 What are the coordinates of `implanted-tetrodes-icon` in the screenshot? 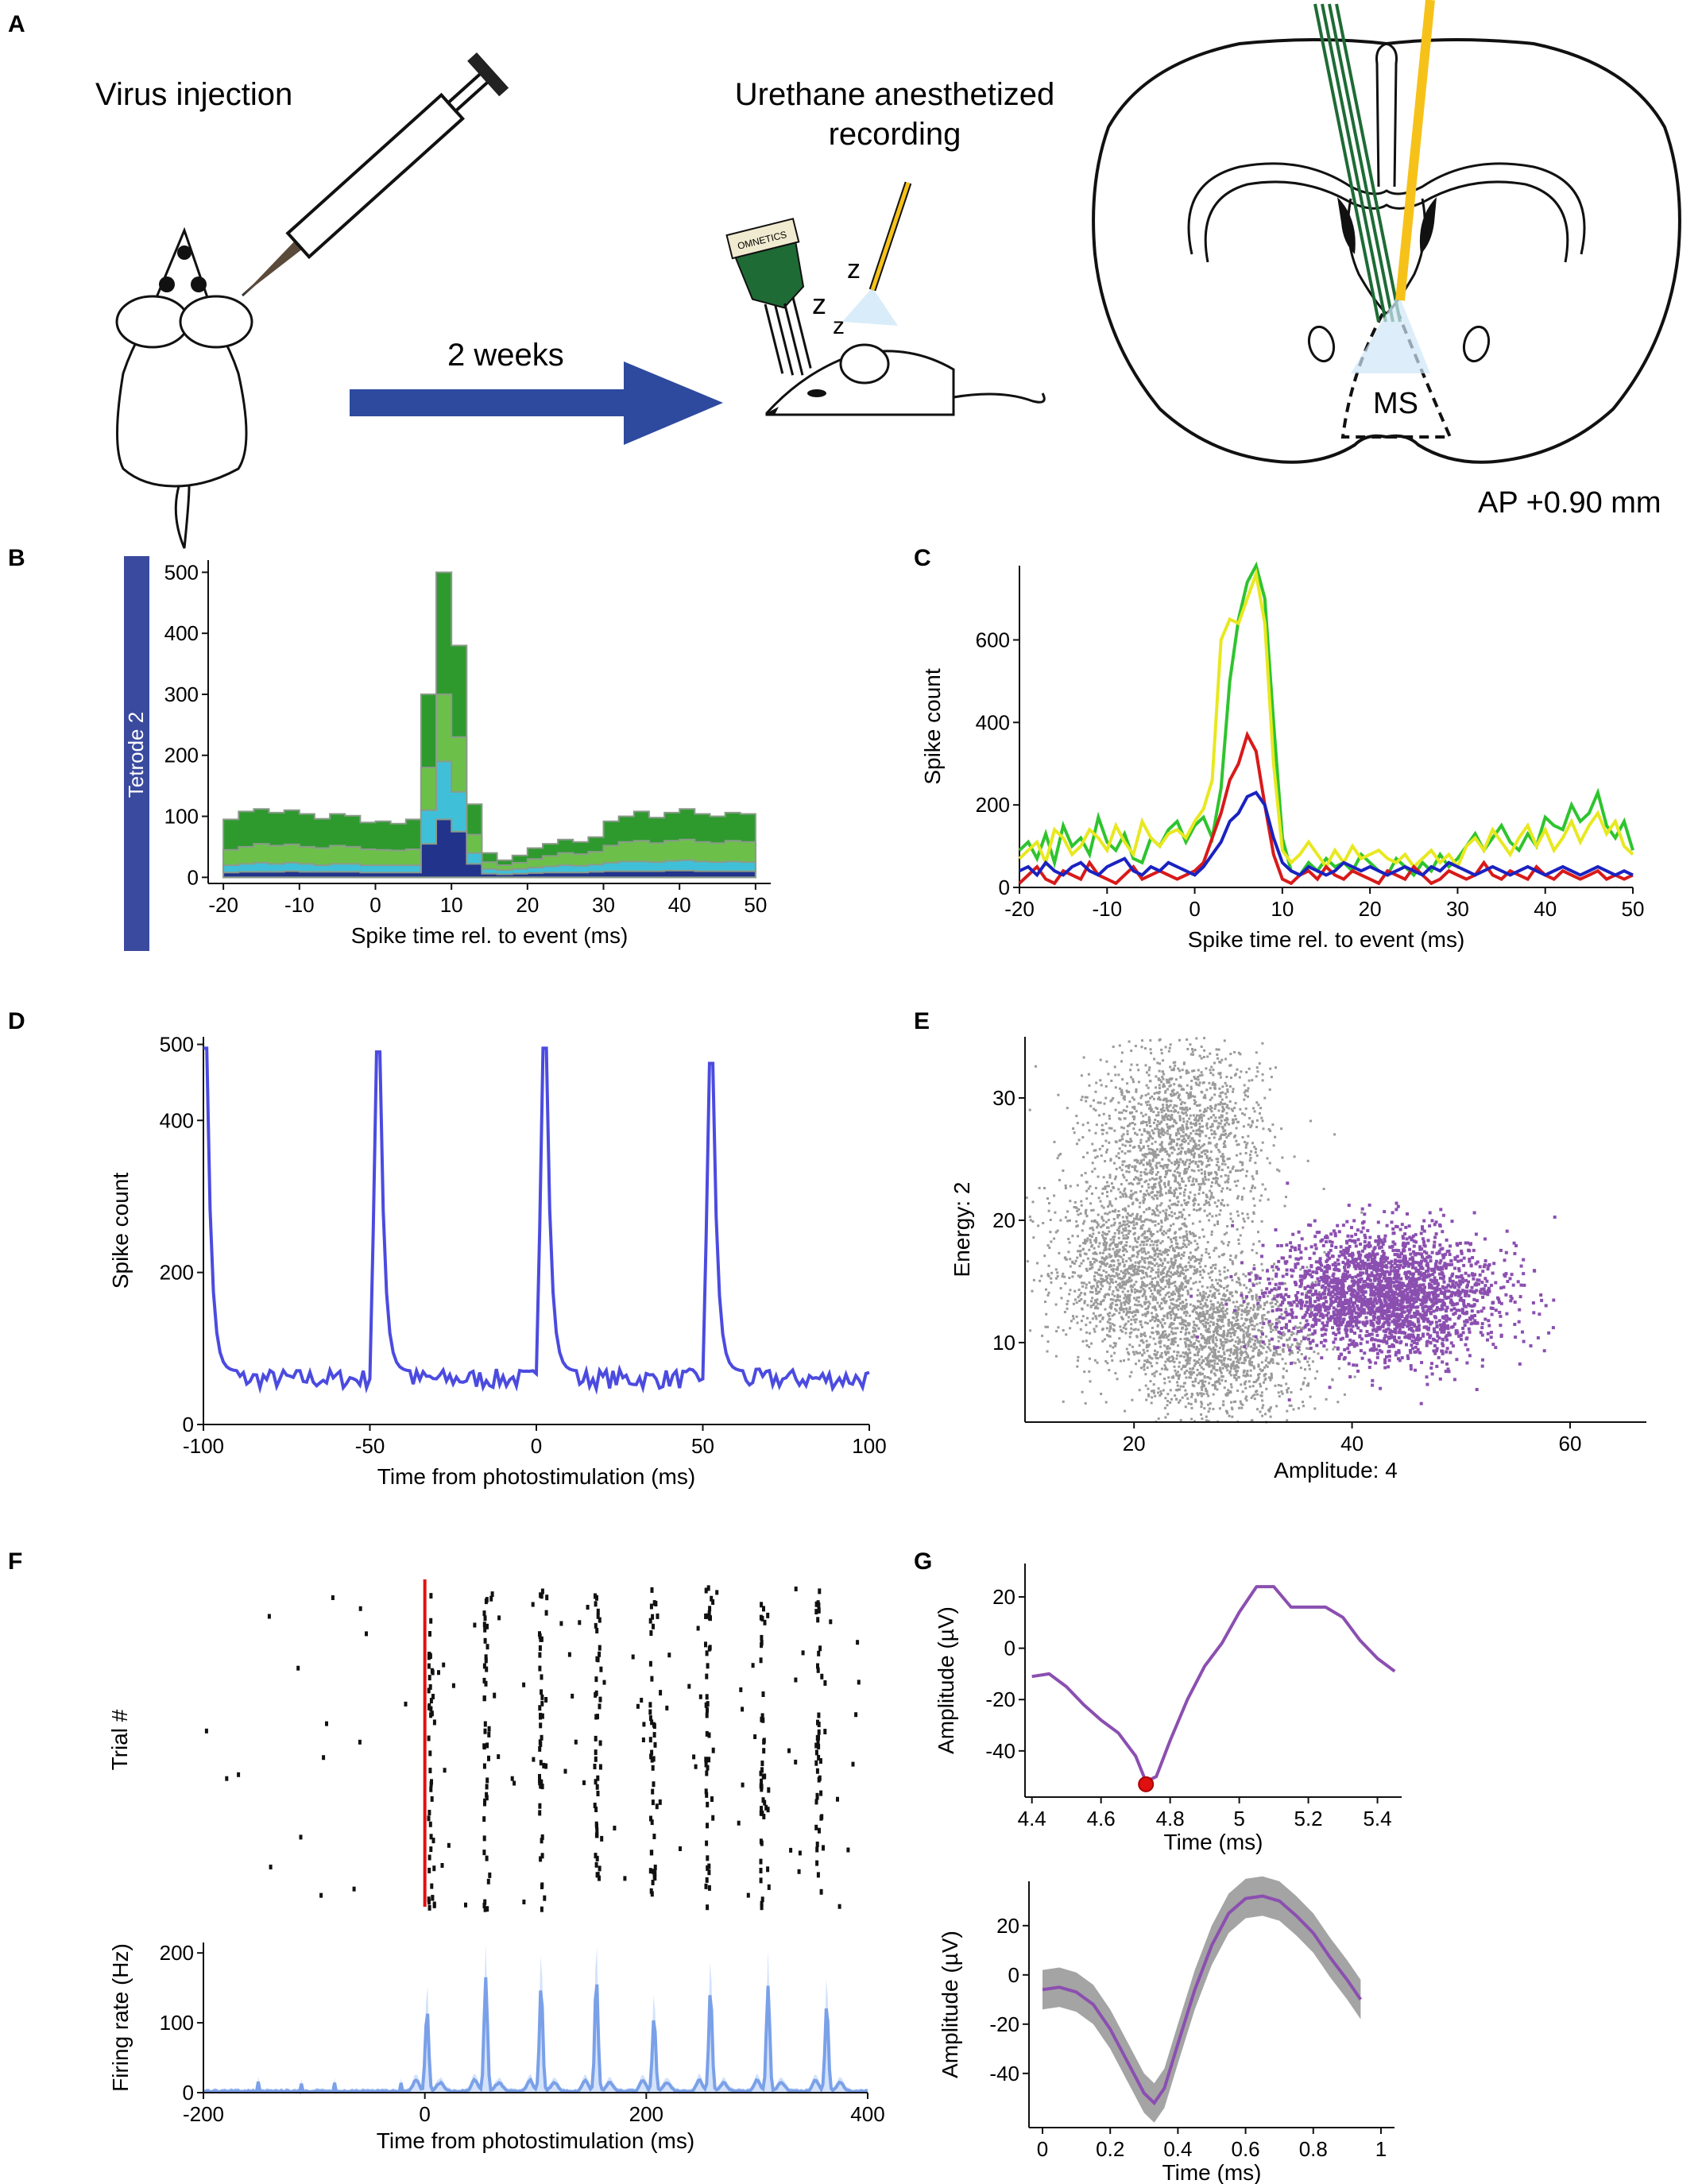 It's located at (1357, 163).